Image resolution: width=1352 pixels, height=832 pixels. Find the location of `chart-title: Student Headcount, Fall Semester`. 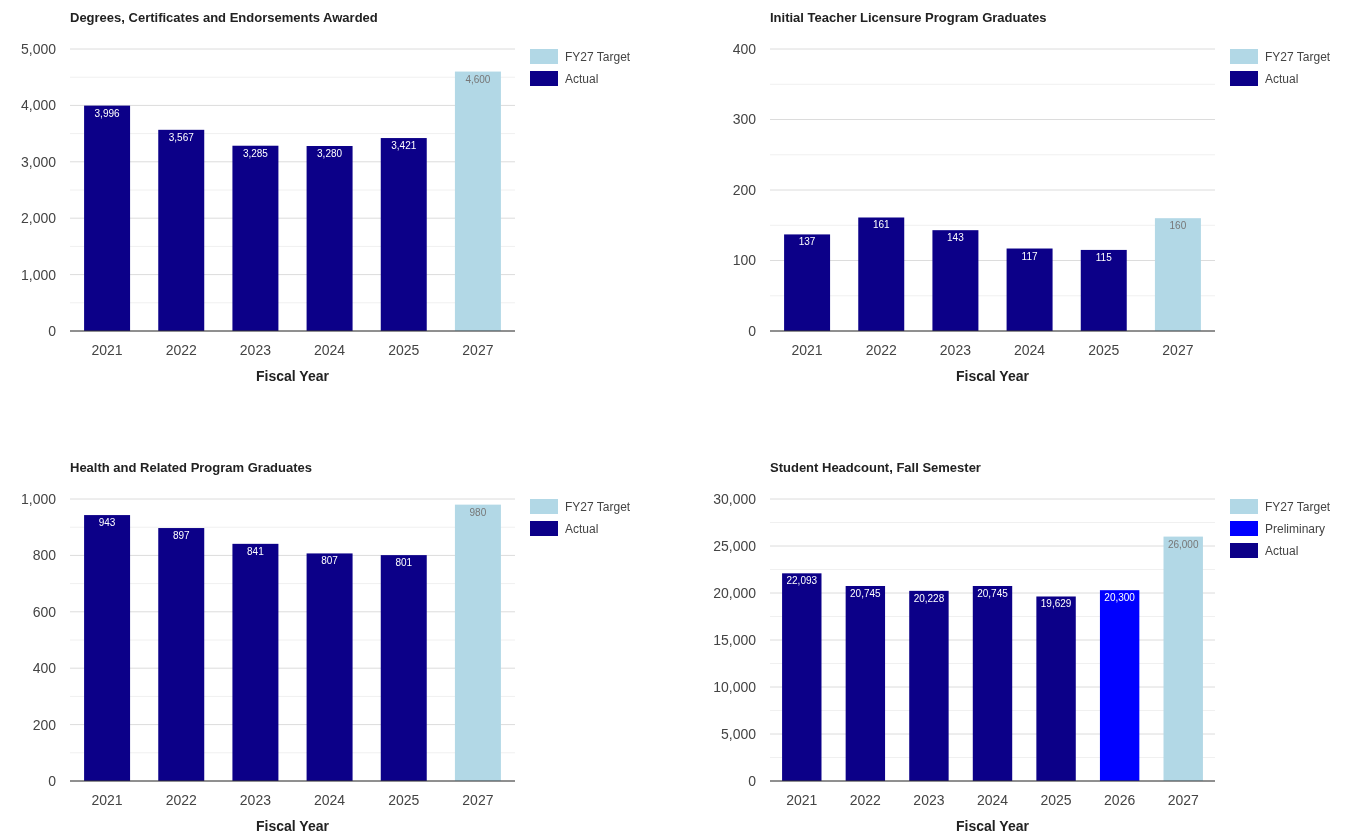

chart-title: Student Headcount, Fall Semester is located at coordinates (875, 467).